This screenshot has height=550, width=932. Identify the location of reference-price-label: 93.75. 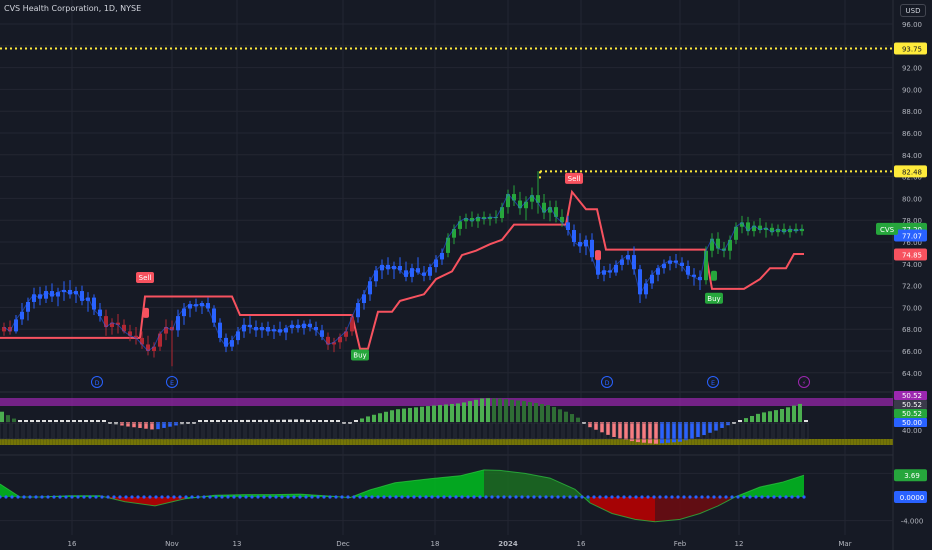
(910, 48).